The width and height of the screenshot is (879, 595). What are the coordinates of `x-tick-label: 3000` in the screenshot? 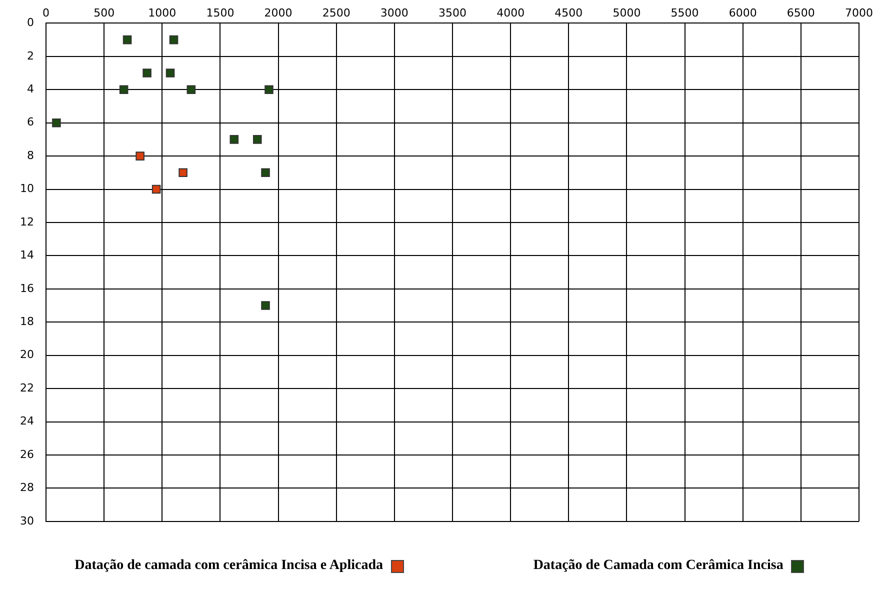 It's located at (394, 13).